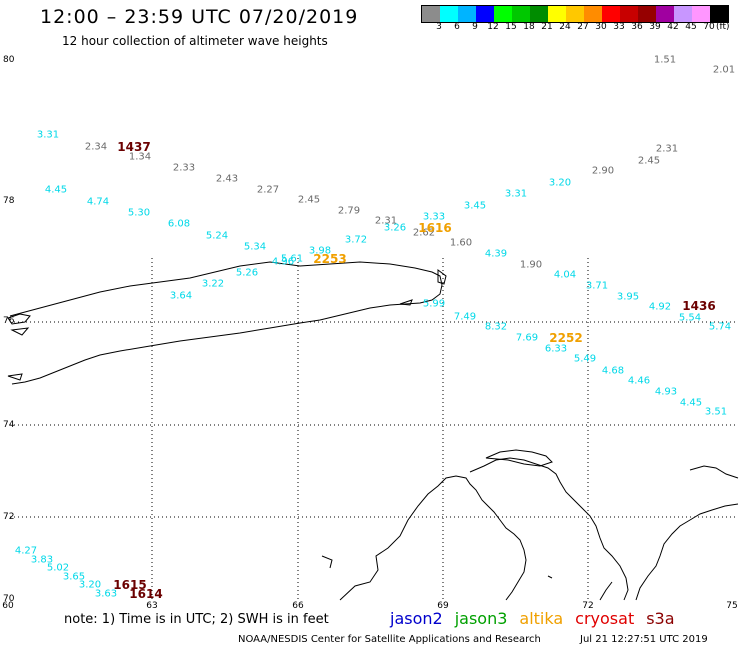 The image size is (740, 650). I want to click on wave-height-value: 3.65, so click(74, 577).